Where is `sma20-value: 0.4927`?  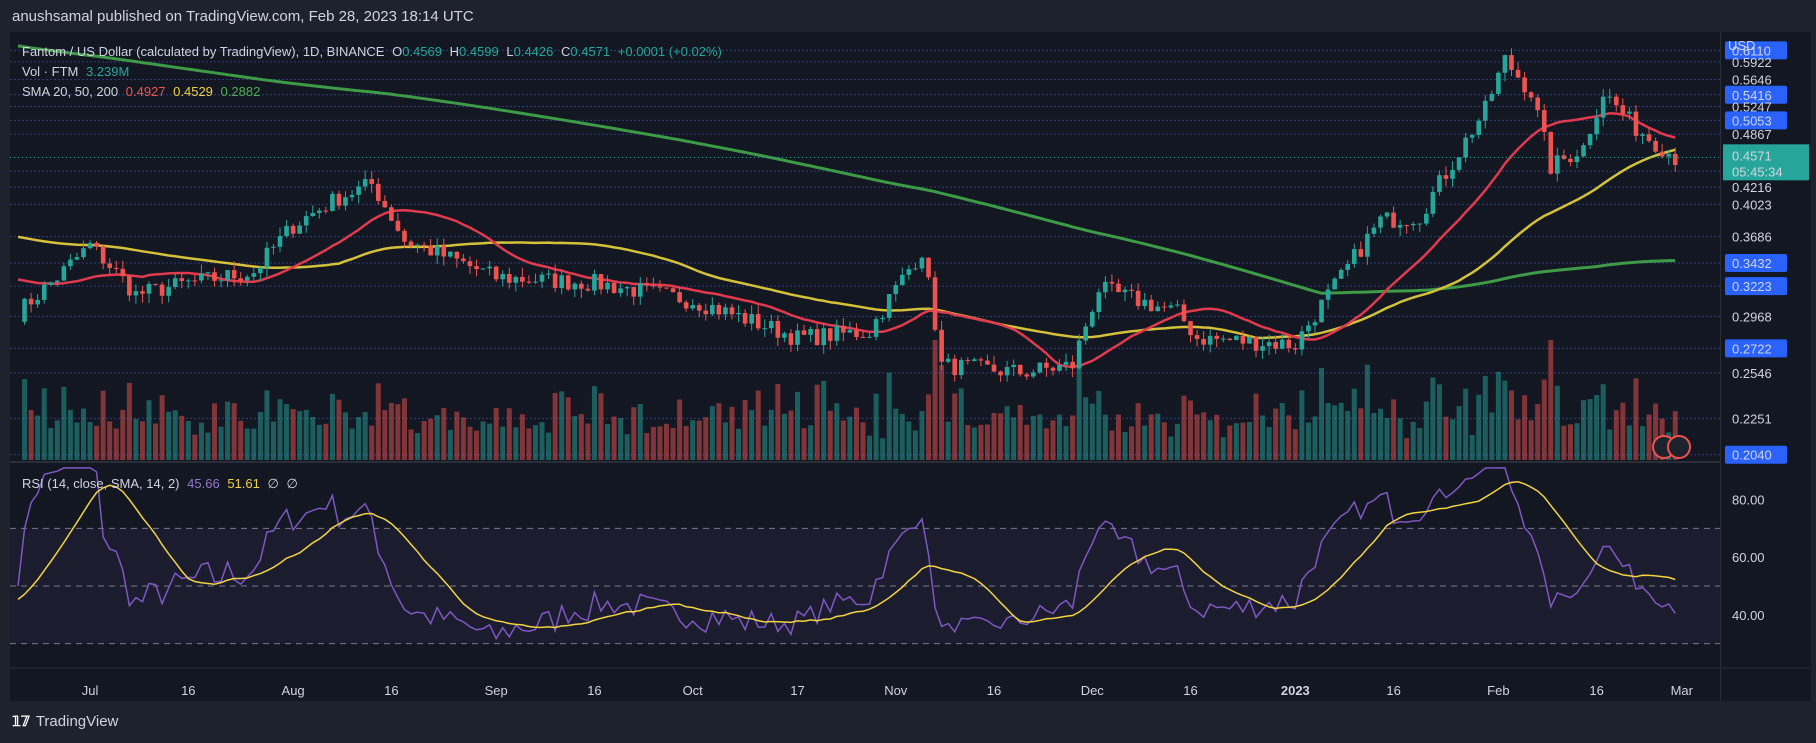
sma20-value: 0.4927 is located at coordinates (145, 91).